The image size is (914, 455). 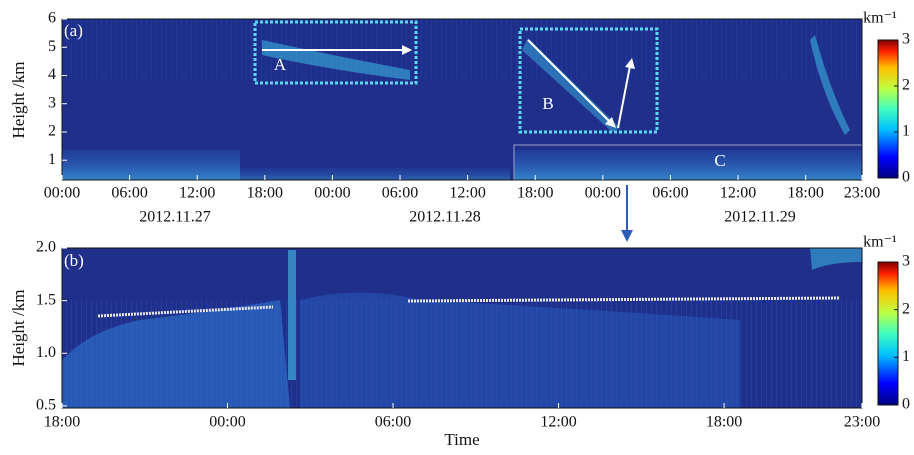 What do you see at coordinates (547, 103) in the screenshot?
I see `annotation: B` at bounding box center [547, 103].